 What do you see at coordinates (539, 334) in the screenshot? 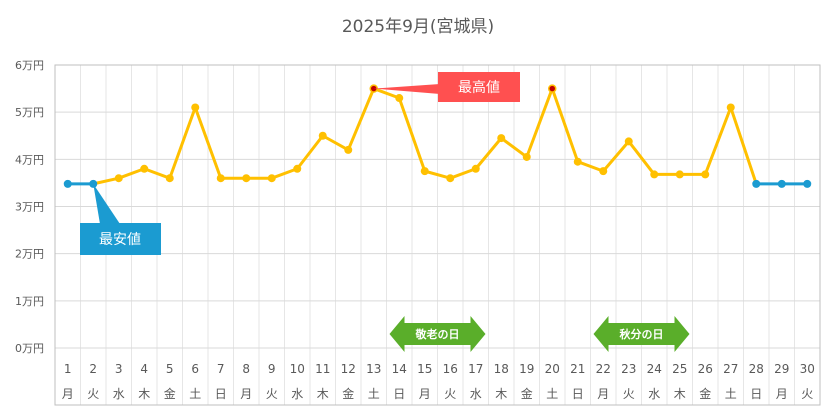
I see `holiday-arrows: 敬老の日 秋分の日` at bounding box center [539, 334].